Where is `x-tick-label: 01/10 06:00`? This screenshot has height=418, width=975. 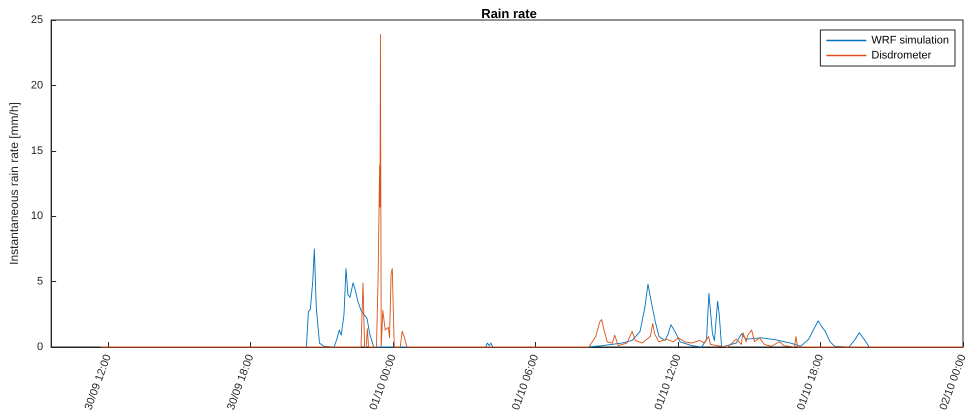 x-tick-label: 01/10 06:00 is located at coordinates (526, 382).